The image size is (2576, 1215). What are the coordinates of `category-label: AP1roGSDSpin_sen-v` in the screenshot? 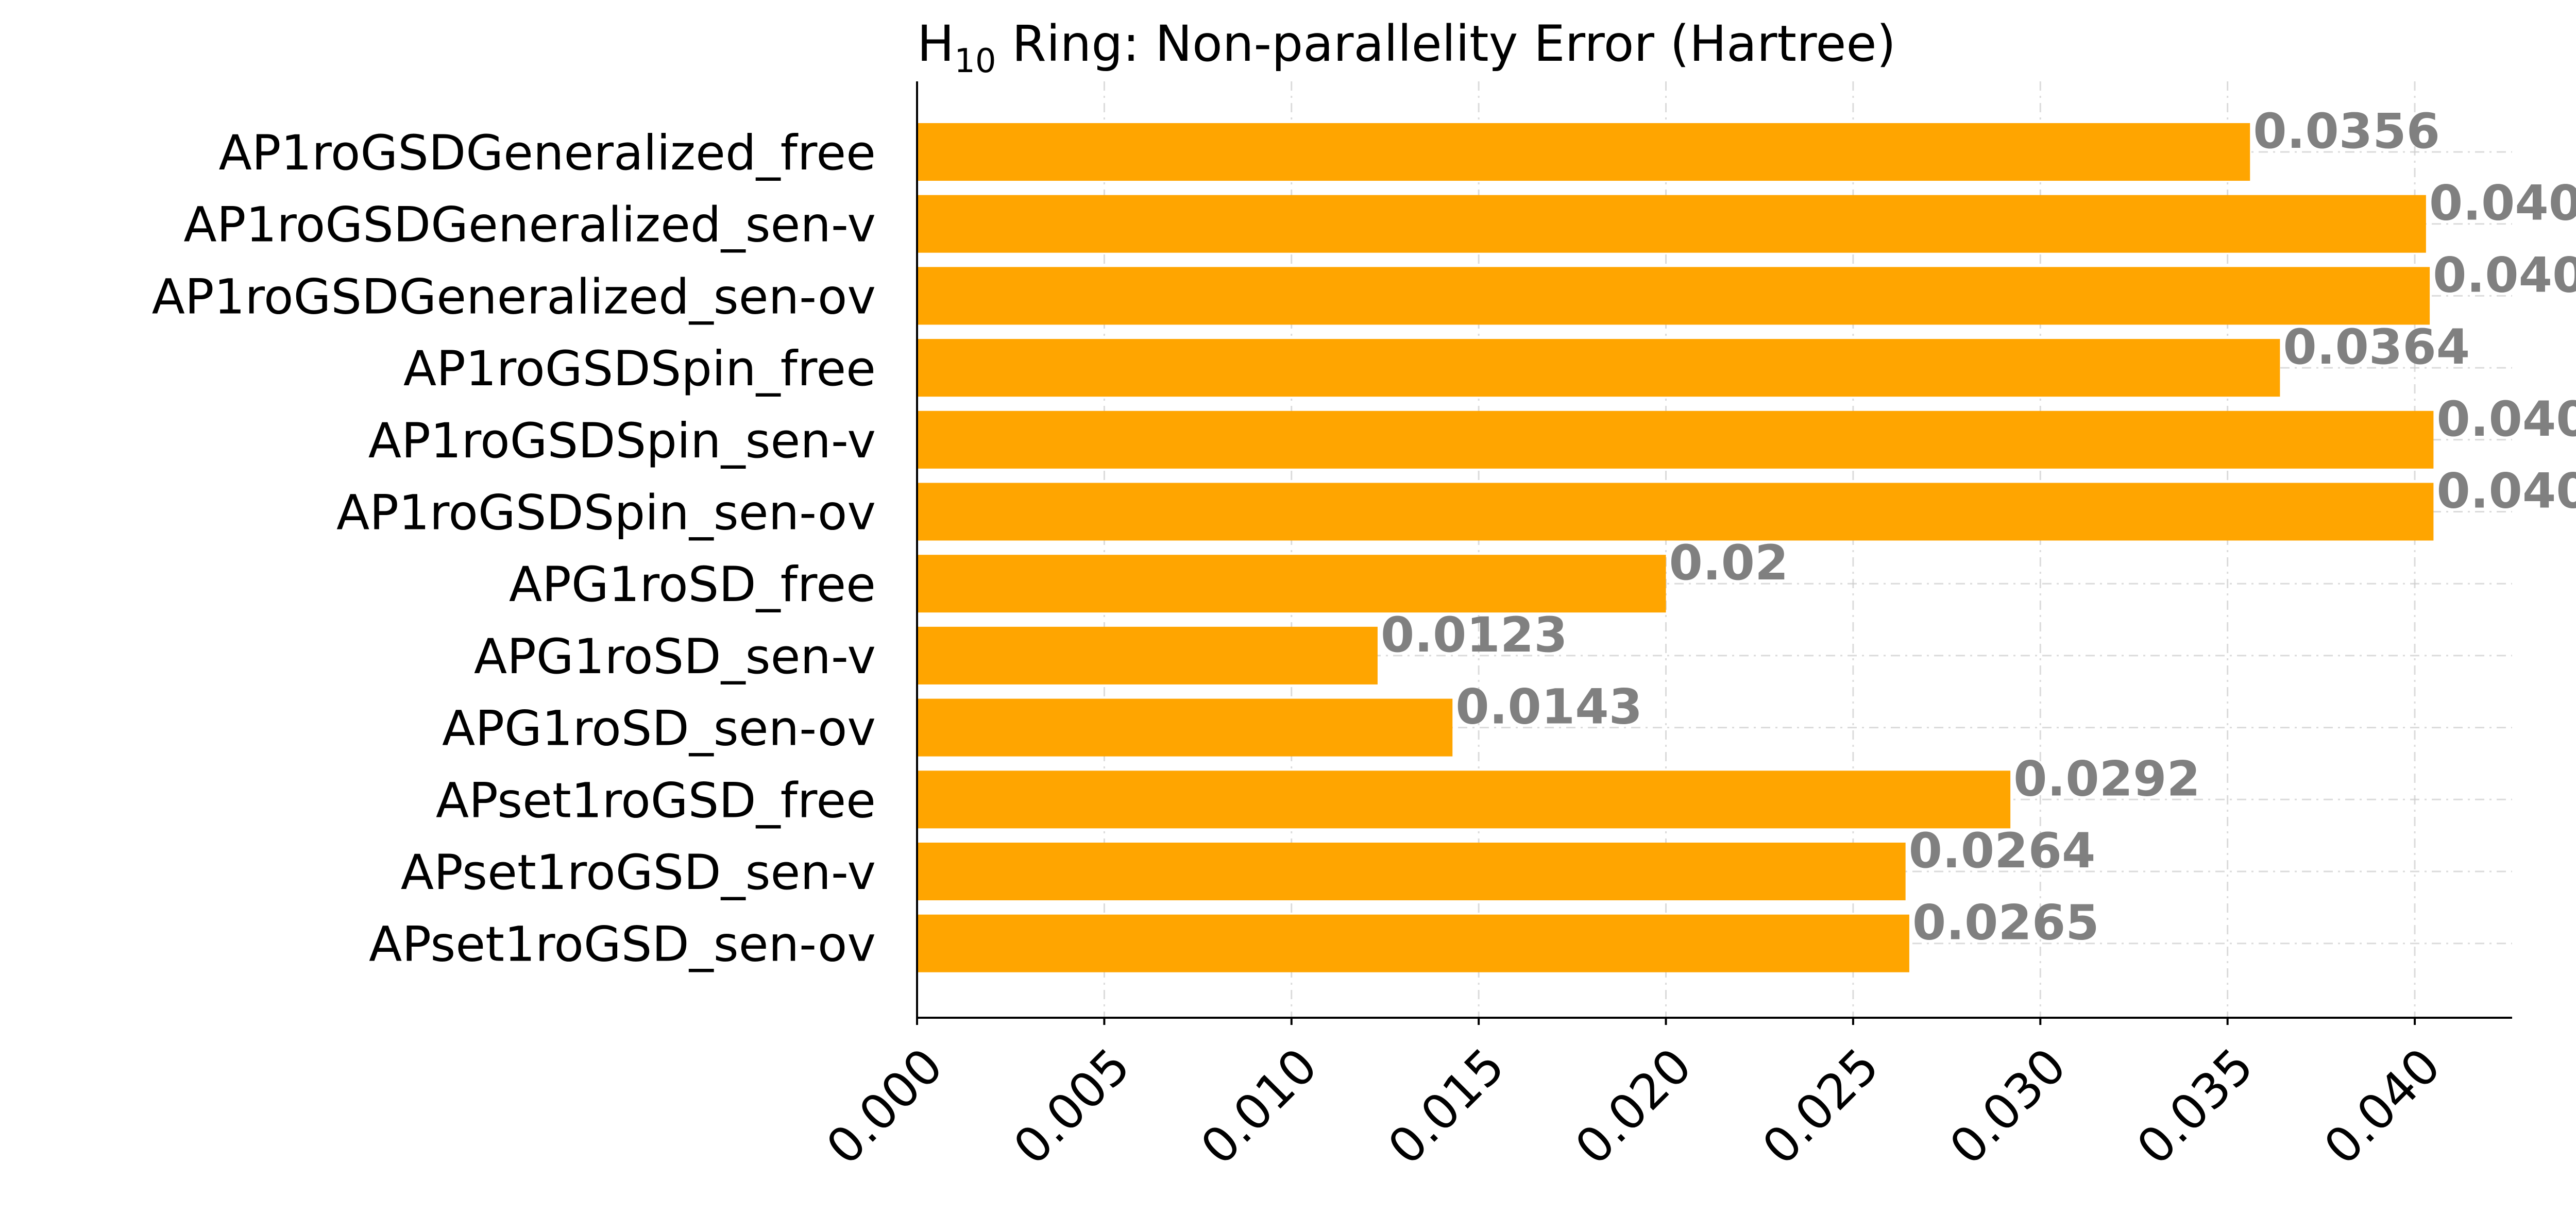 It's located at (622, 441).